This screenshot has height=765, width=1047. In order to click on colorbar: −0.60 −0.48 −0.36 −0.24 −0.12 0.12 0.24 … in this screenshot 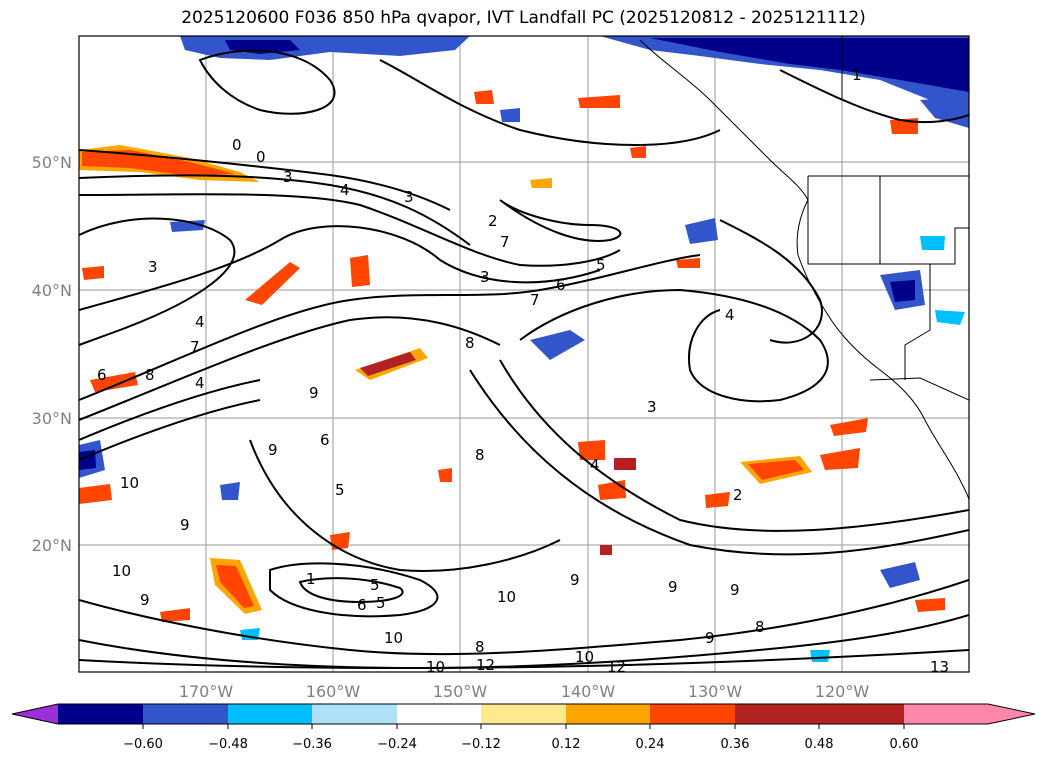, I will do `click(523, 727)`.